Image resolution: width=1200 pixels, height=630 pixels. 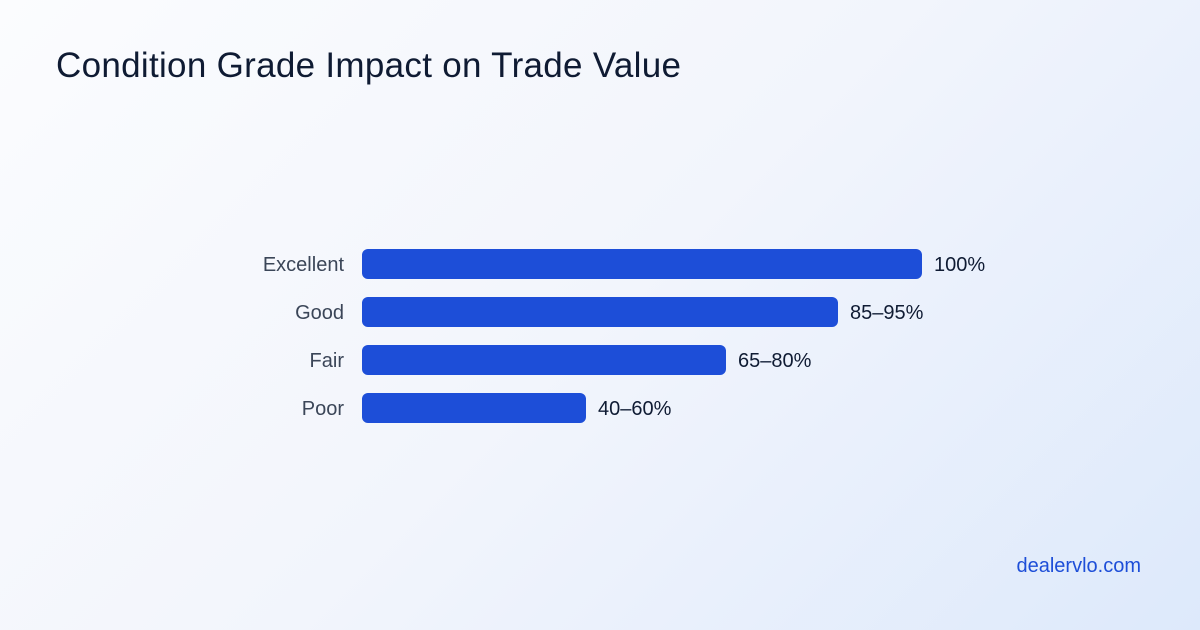 I want to click on brand-link: dealervlo.com, so click(x=1078, y=566).